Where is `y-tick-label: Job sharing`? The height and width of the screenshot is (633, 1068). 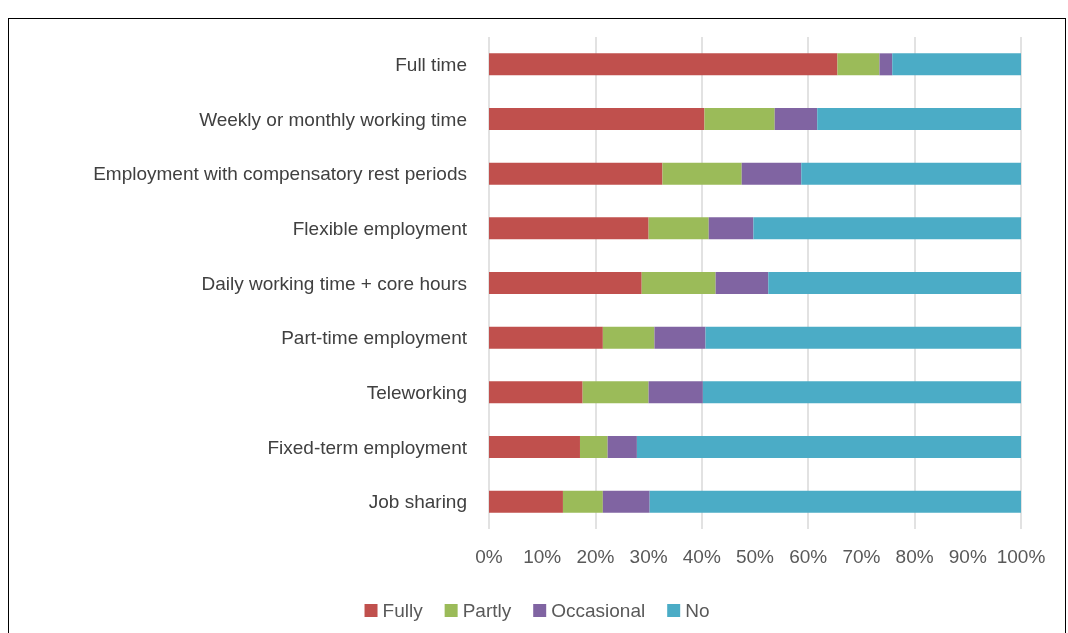
y-tick-label: Job sharing is located at coordinates (417, 502).